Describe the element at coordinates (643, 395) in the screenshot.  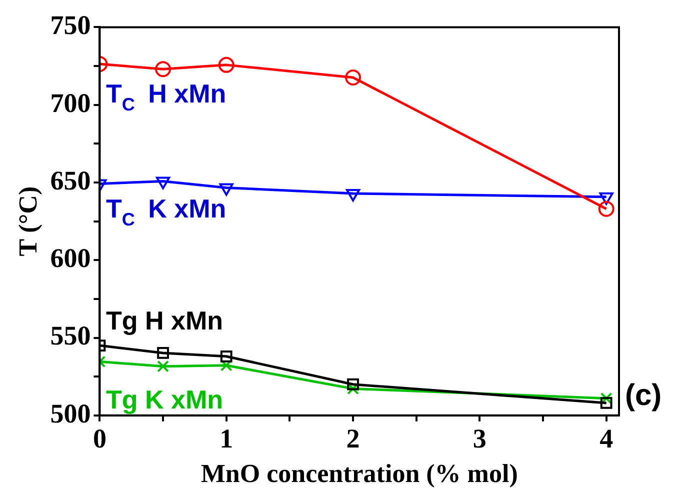
I see `text: (c)` at that location.